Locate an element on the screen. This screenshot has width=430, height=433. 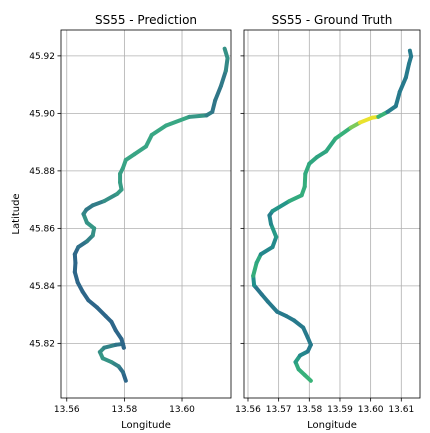
prediction-xtick-label: 13.58 is located at coordinates (125, 410).